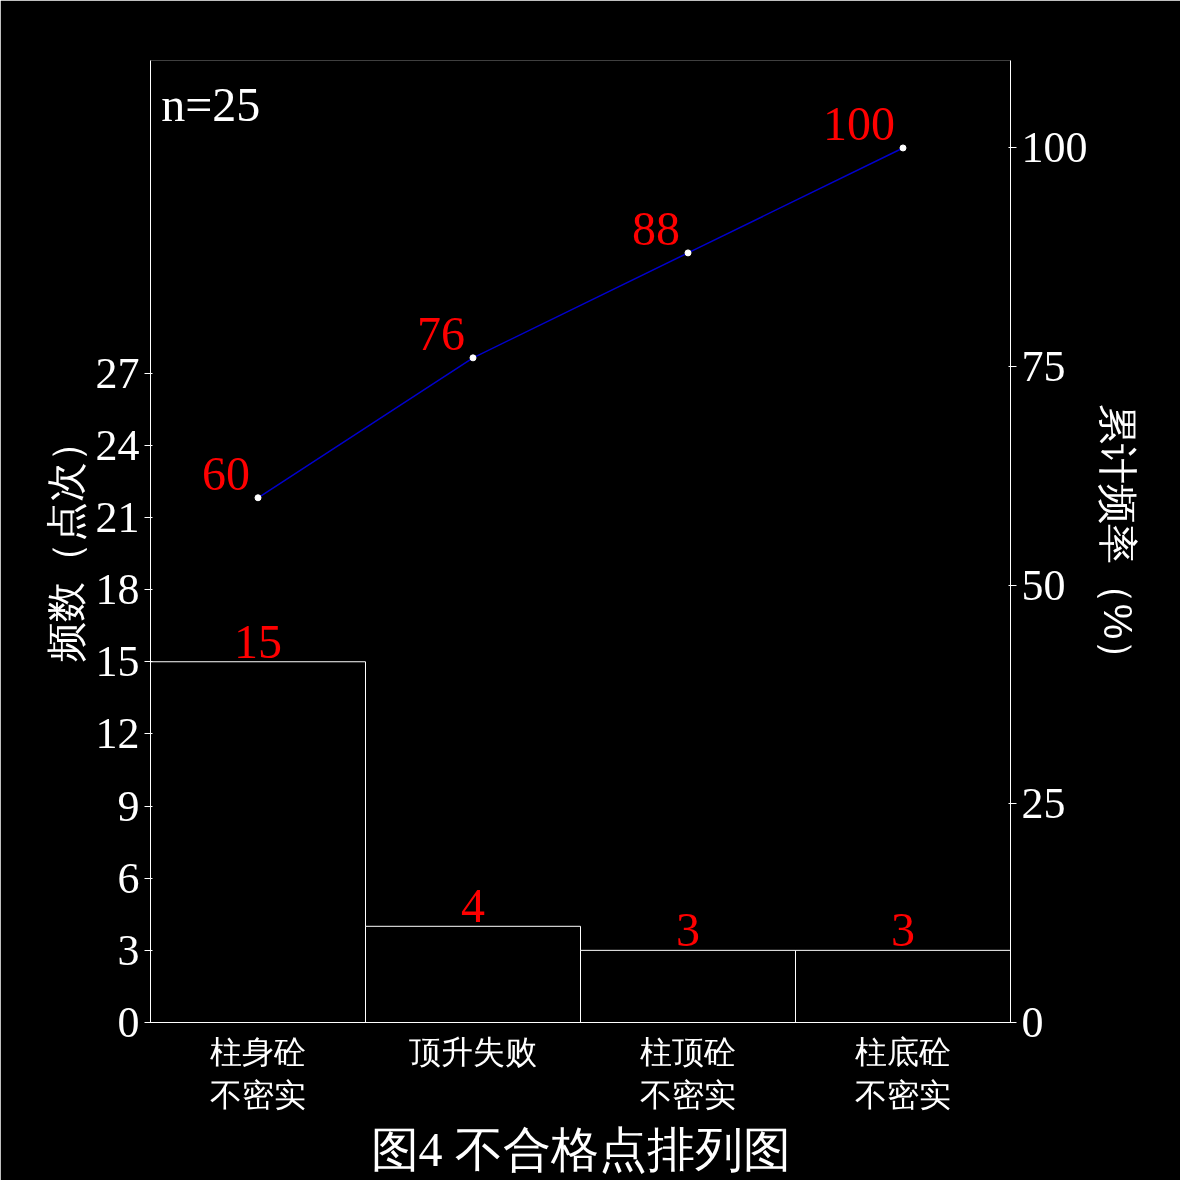 Image resolution: width=1200 pixels, height=1200 pixels. I want to click on y-tick-label: 18, so click(117, 590).